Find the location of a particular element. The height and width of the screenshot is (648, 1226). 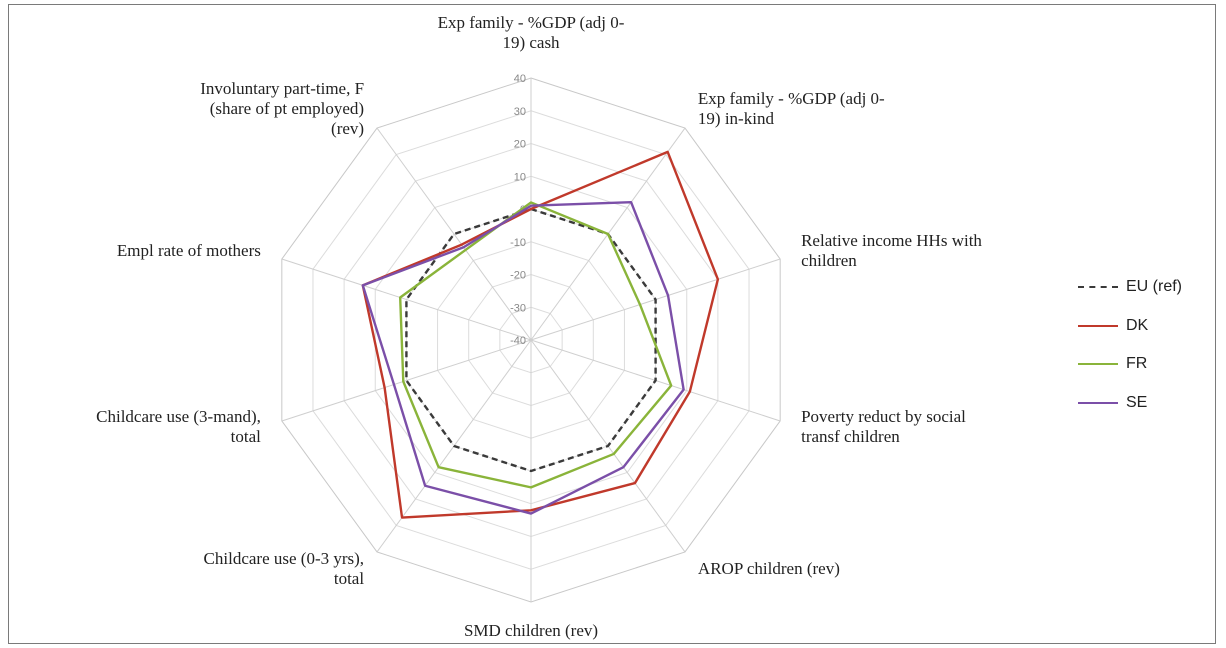

tick-label: -30 is located at coordinates (518, 308).